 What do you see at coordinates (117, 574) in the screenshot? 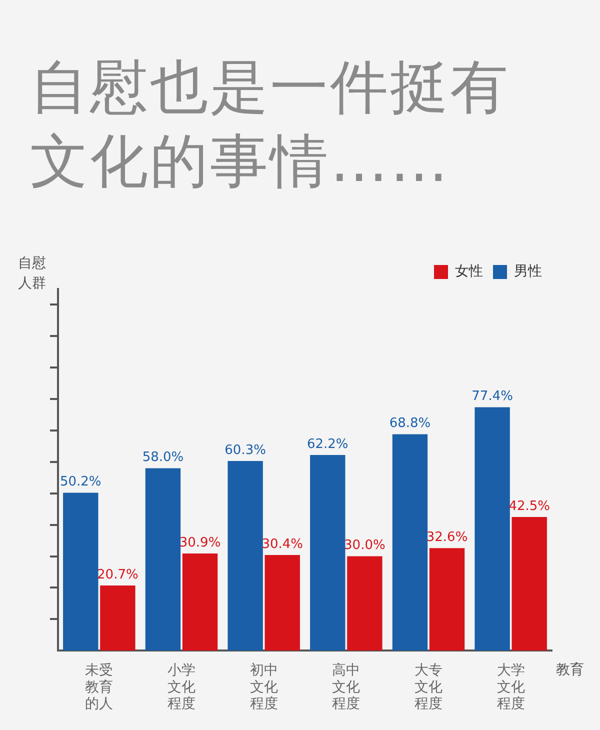
I see `data-label: 20.7%` at bounding box center [117, 574].